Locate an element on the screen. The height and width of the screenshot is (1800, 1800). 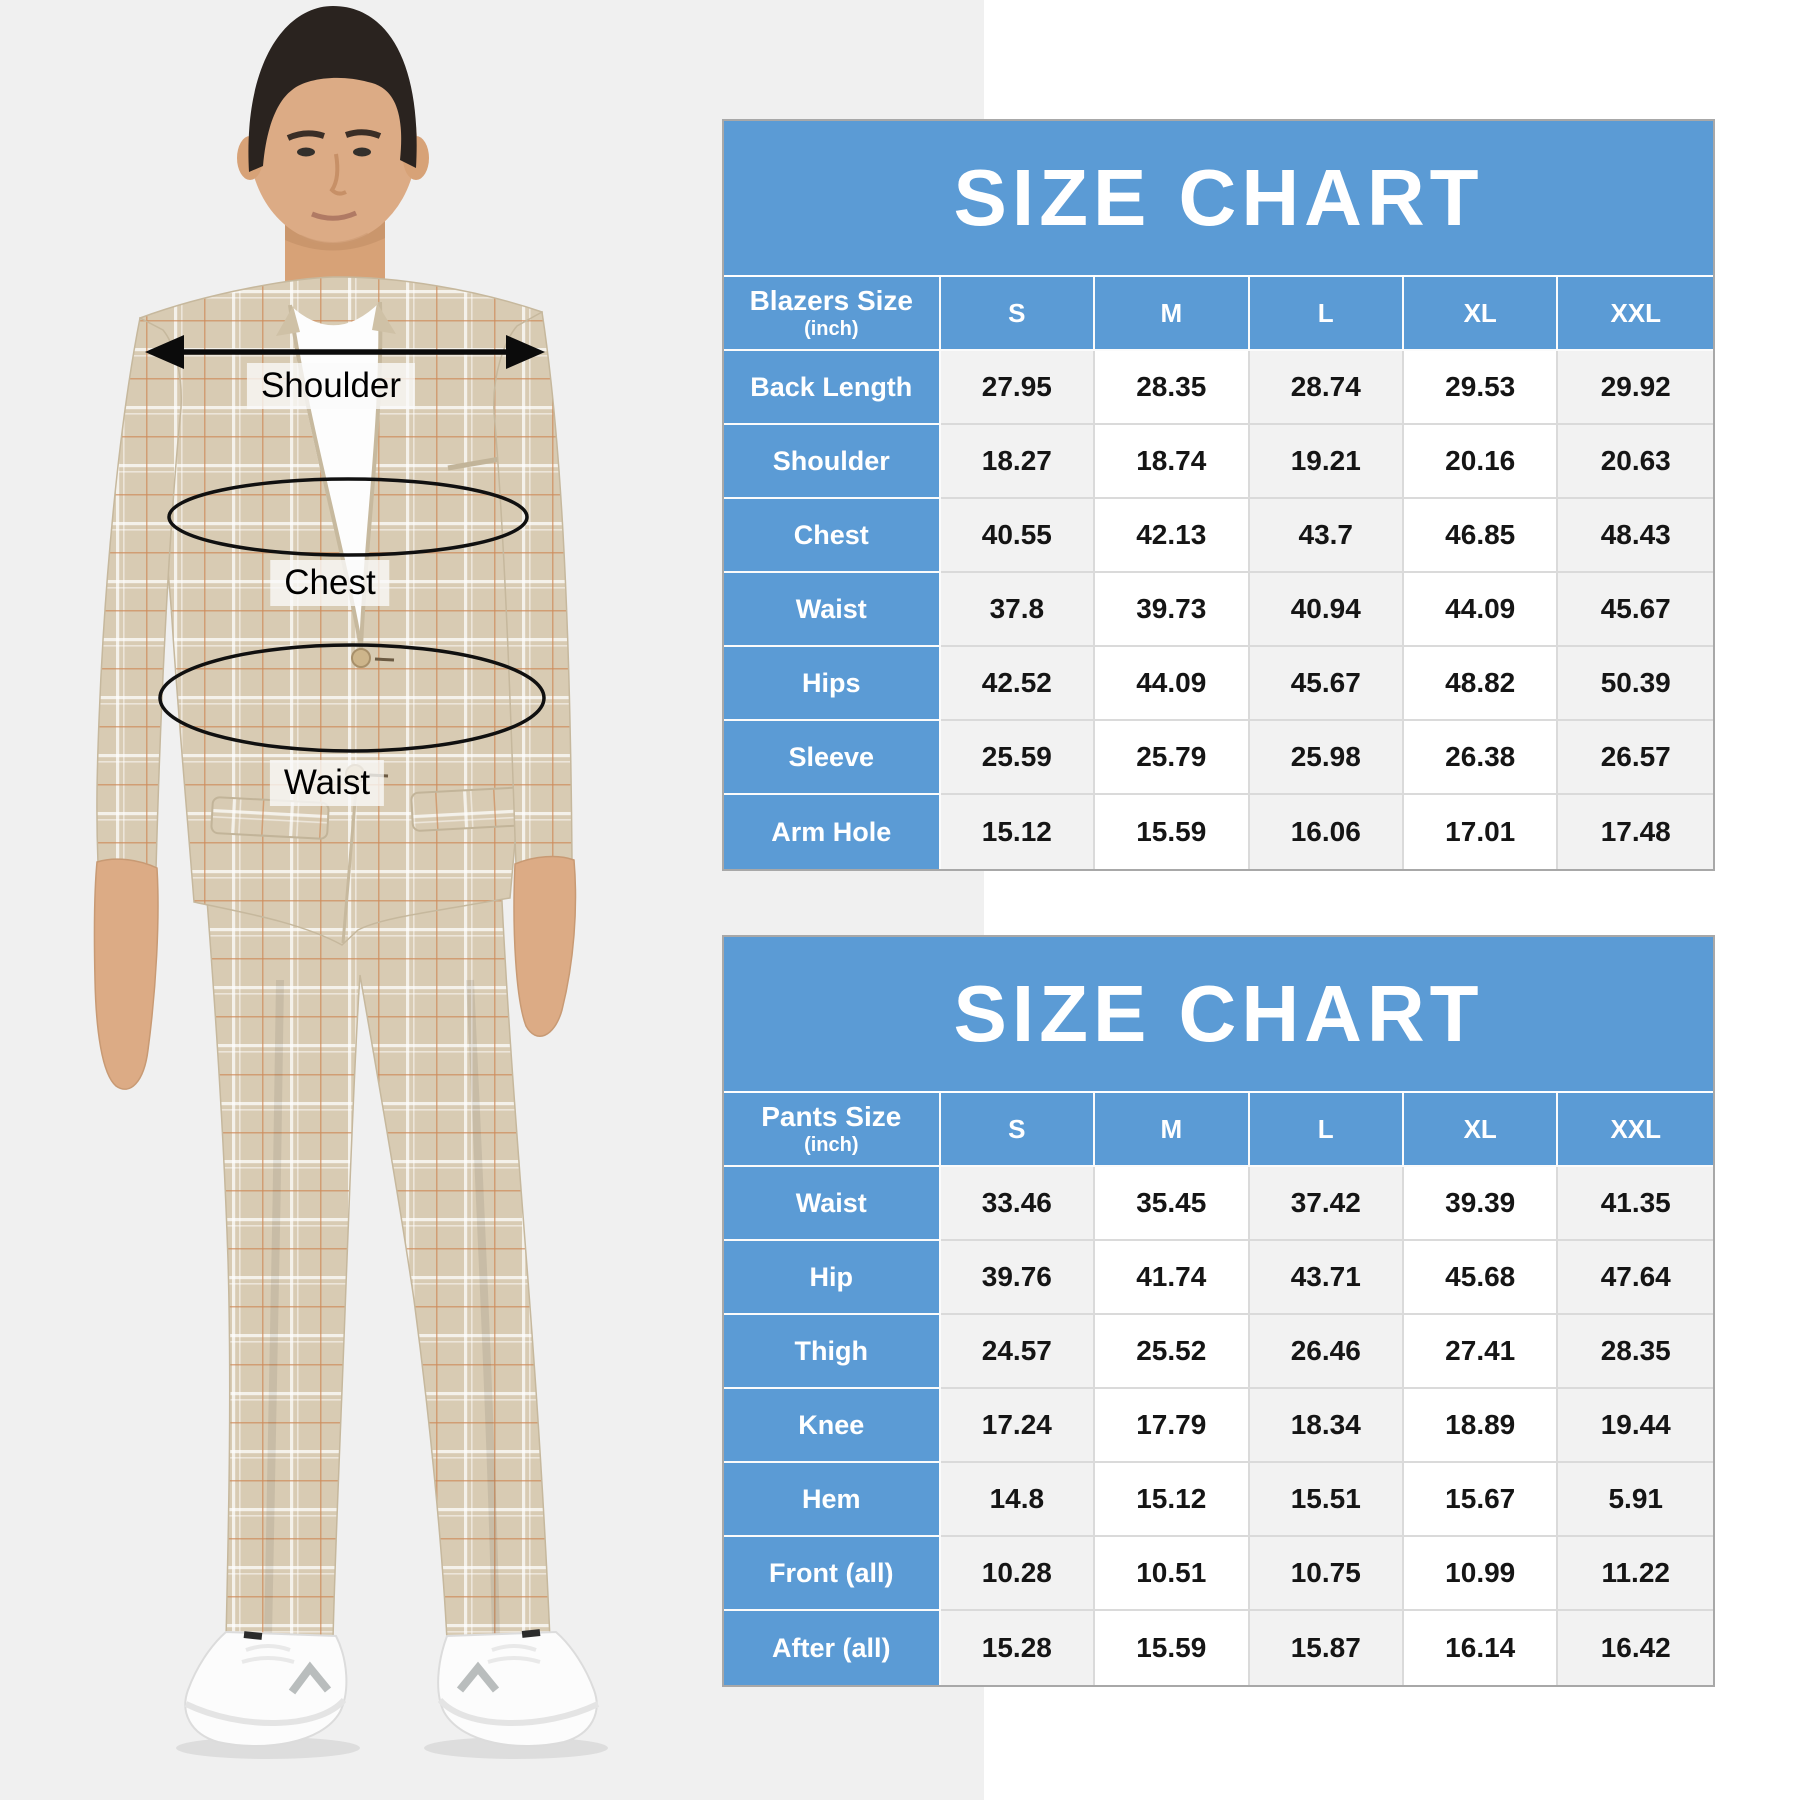
size-value-cell: 39.39 is located at coordinates (1481, 1204).